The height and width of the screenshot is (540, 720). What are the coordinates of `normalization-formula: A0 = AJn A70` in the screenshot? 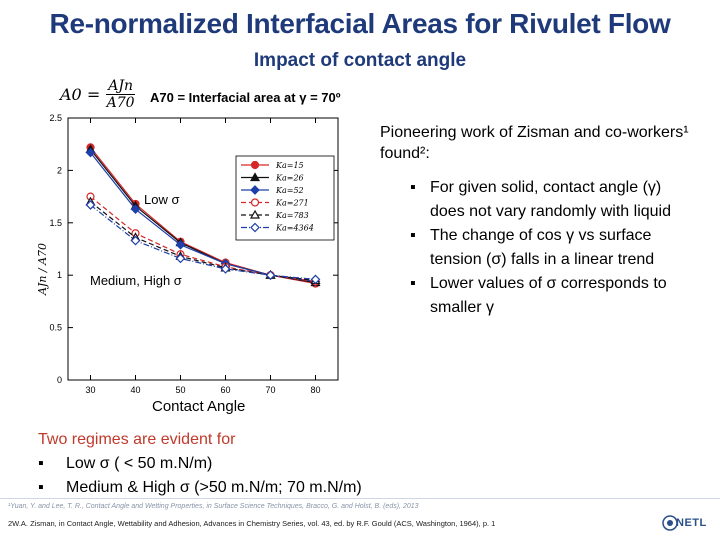 It's located at (97, 94).